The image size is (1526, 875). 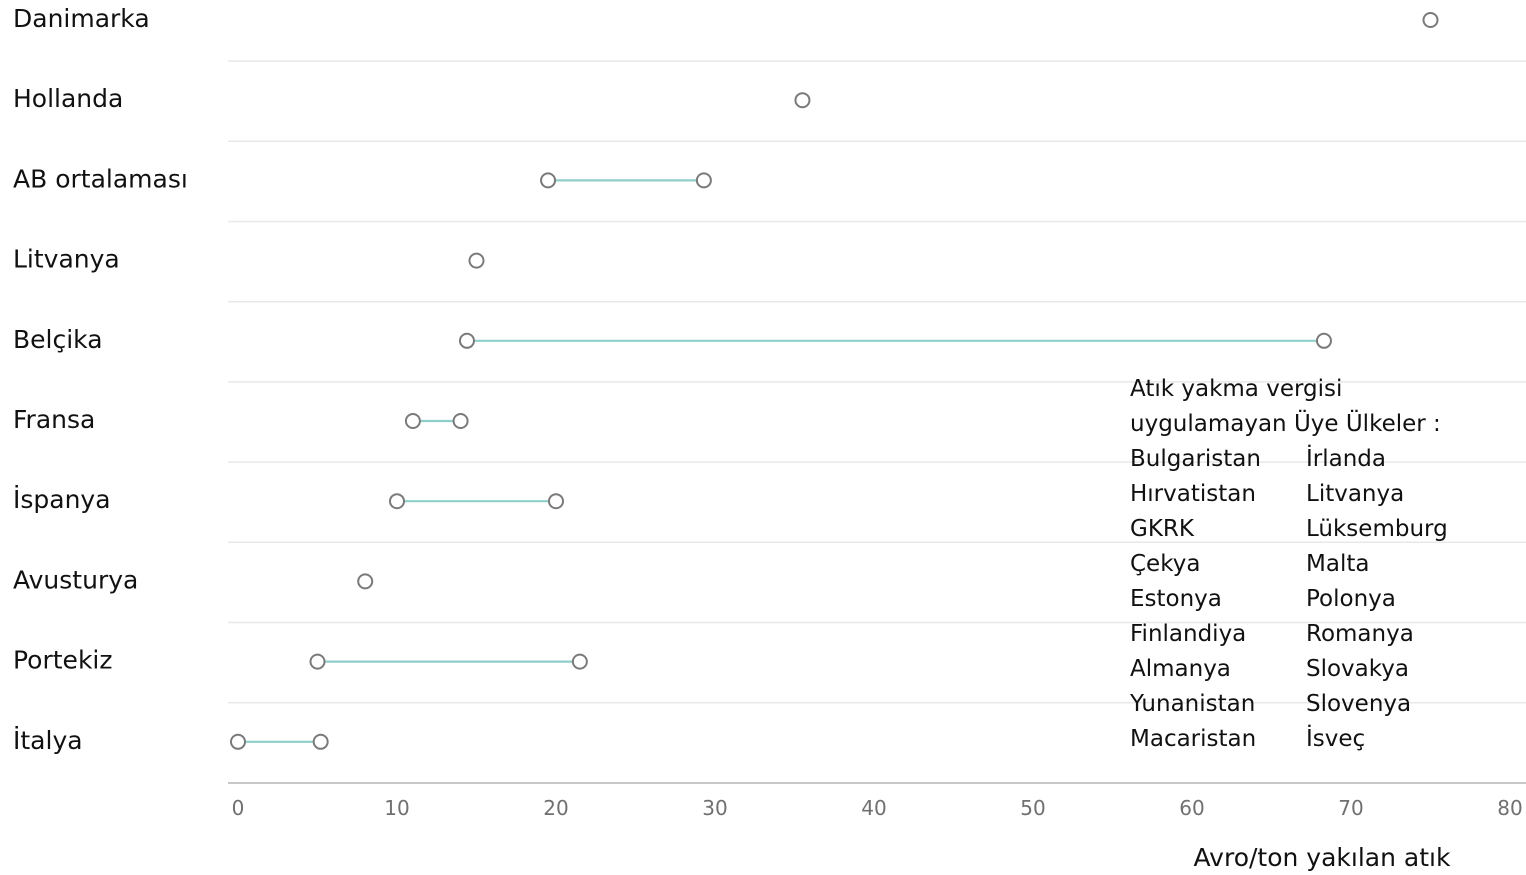 I want to click on x-axis-label: Avro/ton yakılan atık, so click(x=1322, y=857).